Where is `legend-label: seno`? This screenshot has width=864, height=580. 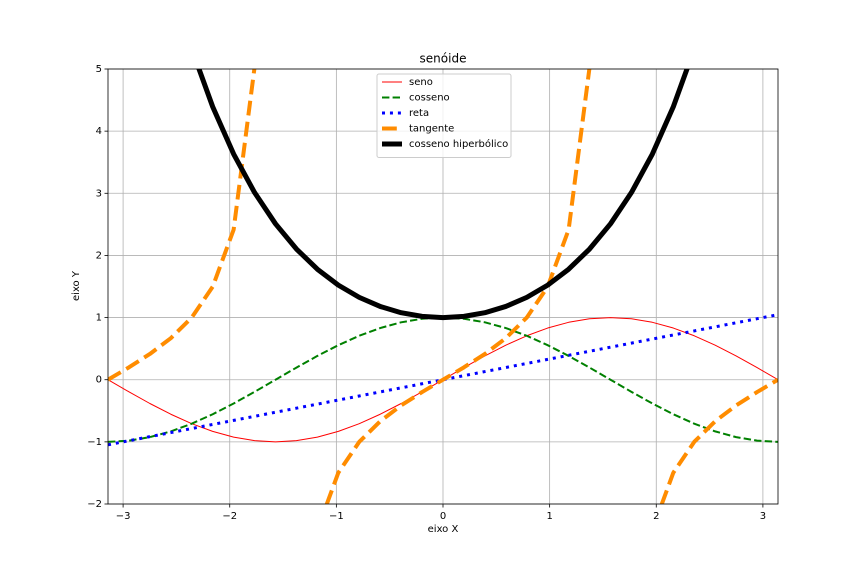
legend-label: seno is located at coordinates (421, 82).